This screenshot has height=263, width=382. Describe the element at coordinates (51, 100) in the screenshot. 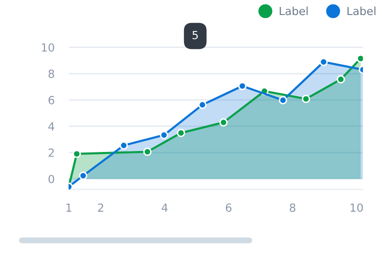

I see `y-tick-label: 6` at that location.